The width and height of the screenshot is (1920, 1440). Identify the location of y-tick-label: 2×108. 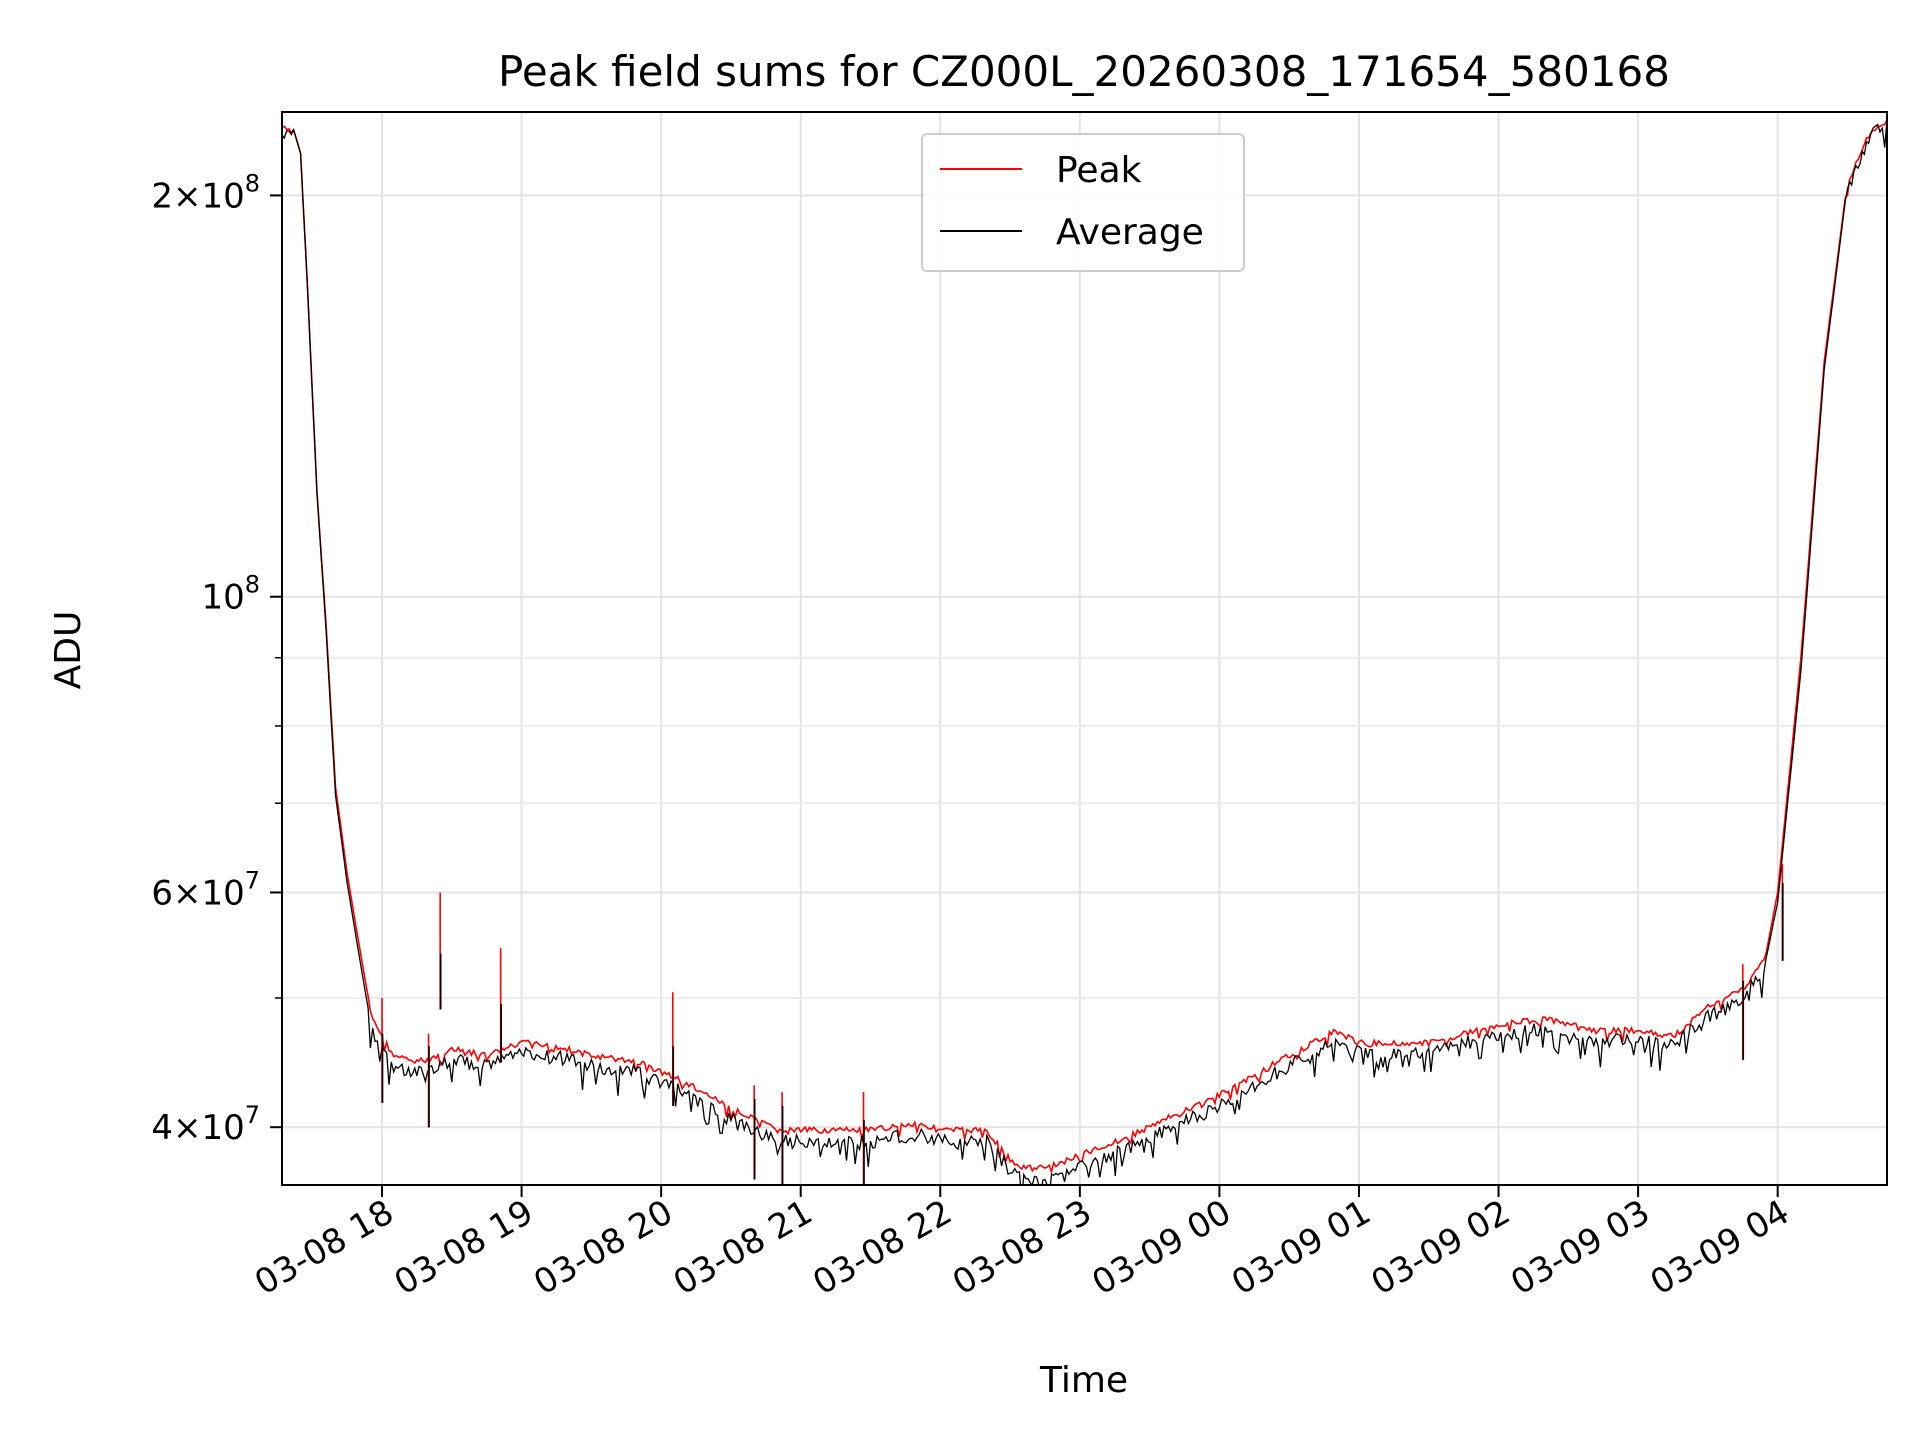
(205, 192).